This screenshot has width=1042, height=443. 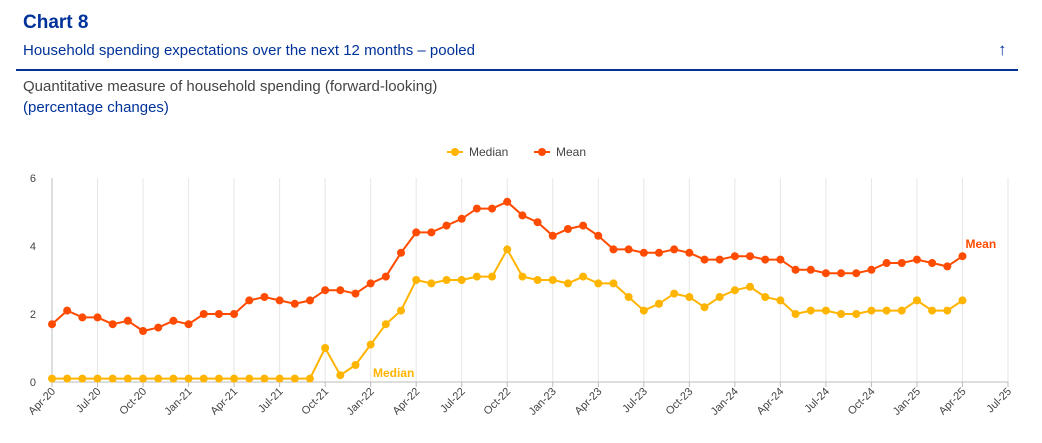 I want to click on arrow-up-icon: ↑, so click(x=1002, y=49).